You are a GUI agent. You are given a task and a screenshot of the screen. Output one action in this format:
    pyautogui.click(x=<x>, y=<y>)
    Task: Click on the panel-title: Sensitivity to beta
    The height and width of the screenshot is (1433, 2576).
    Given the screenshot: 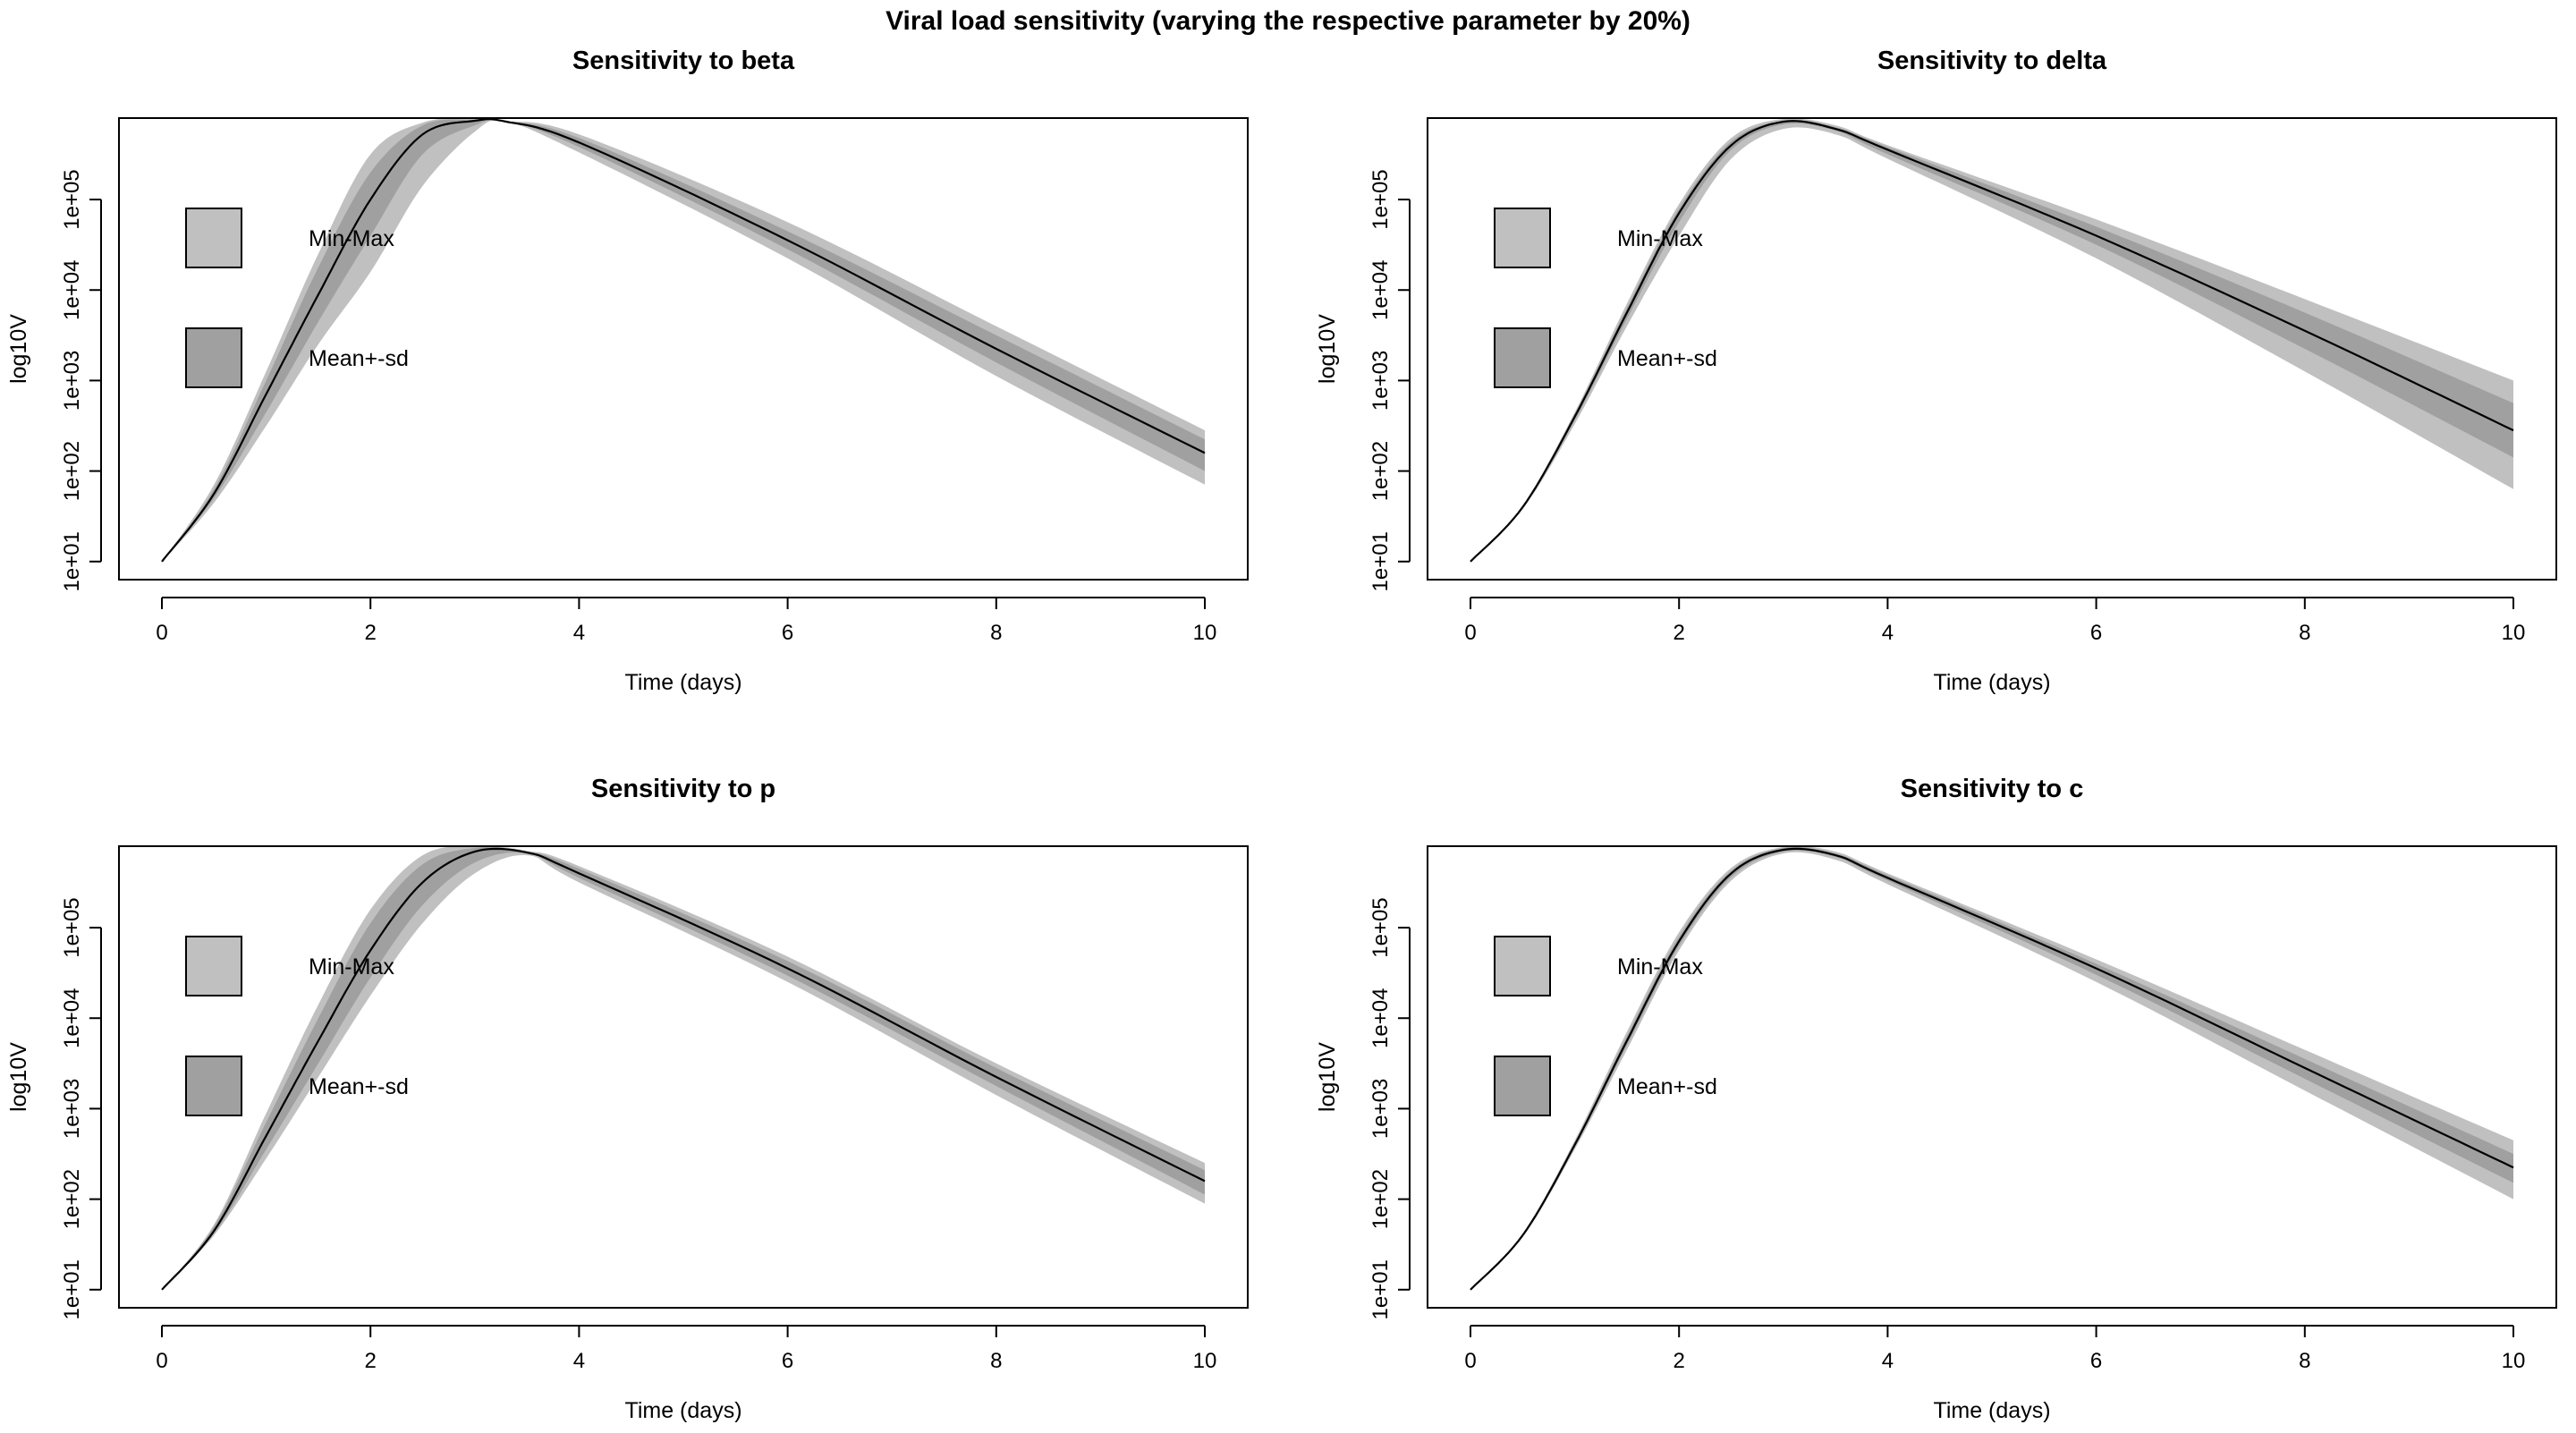 What is the action you would take?
    pyautogui.click(x=683, y=61)
    